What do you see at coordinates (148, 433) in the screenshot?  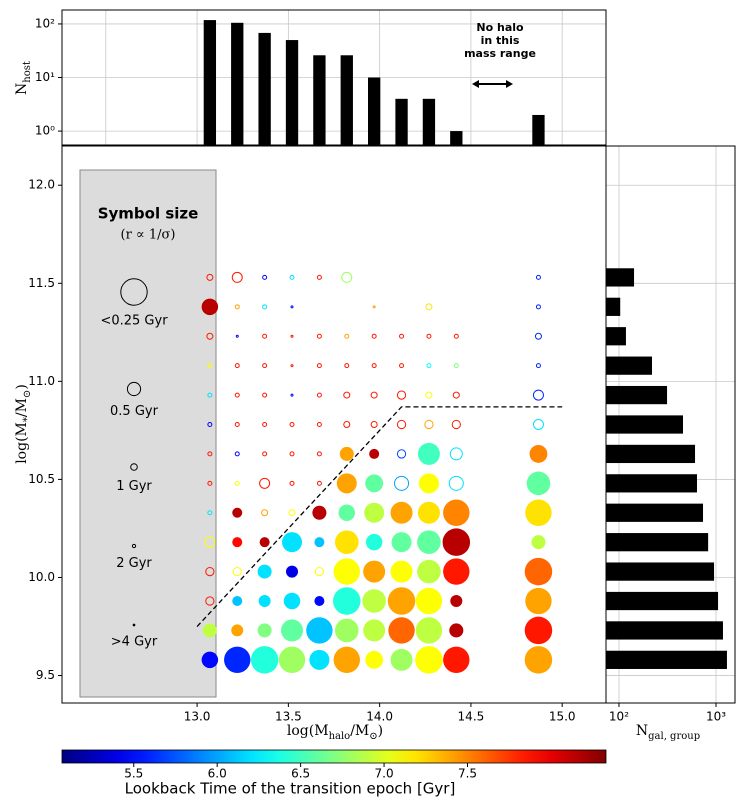 I see `size-legend-box` at bounding box center [148, 433].